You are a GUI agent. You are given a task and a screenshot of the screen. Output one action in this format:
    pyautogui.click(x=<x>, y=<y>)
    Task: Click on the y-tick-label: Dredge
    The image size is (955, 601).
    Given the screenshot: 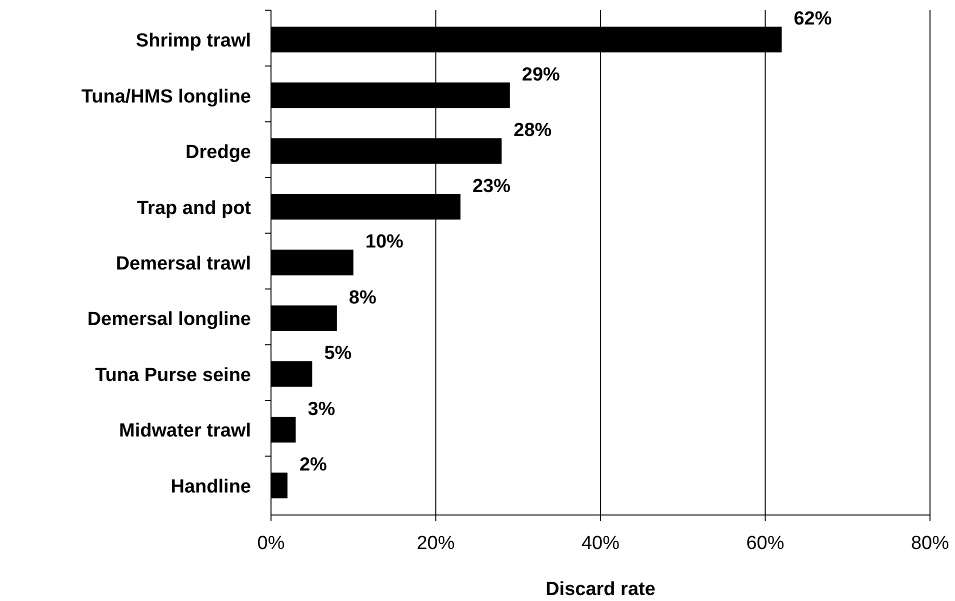 What is the action you would take?
    pyautogui.click(x=218, y=153)
    